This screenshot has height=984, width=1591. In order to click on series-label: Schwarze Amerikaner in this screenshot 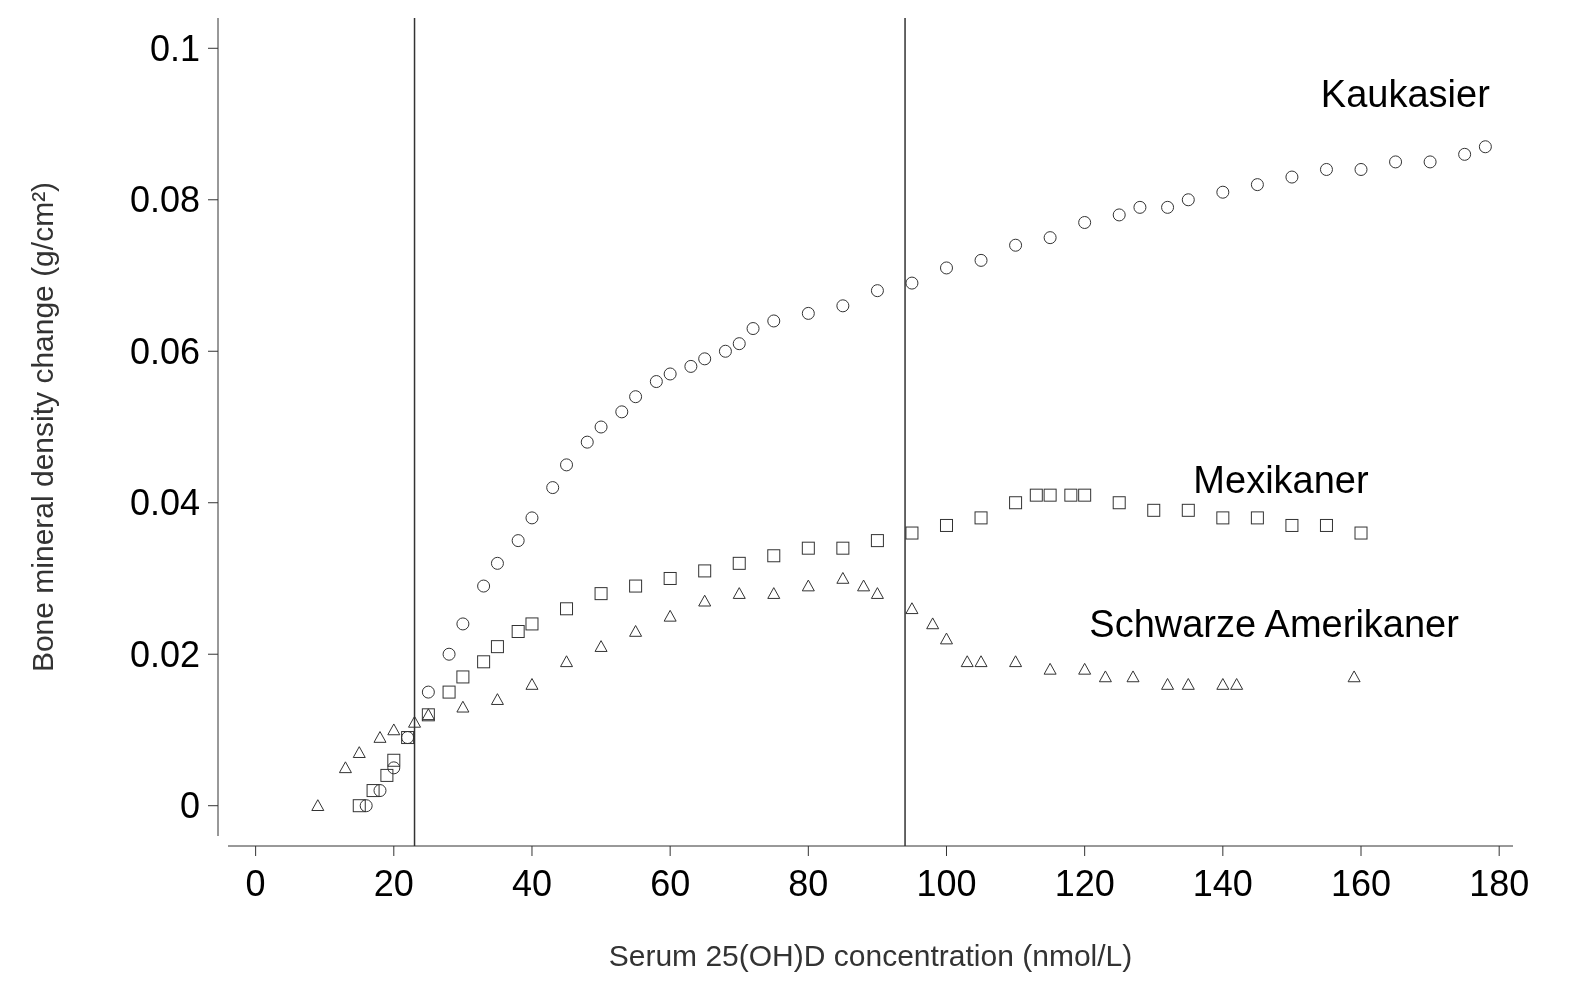, I will do `click(1274, 623)`.